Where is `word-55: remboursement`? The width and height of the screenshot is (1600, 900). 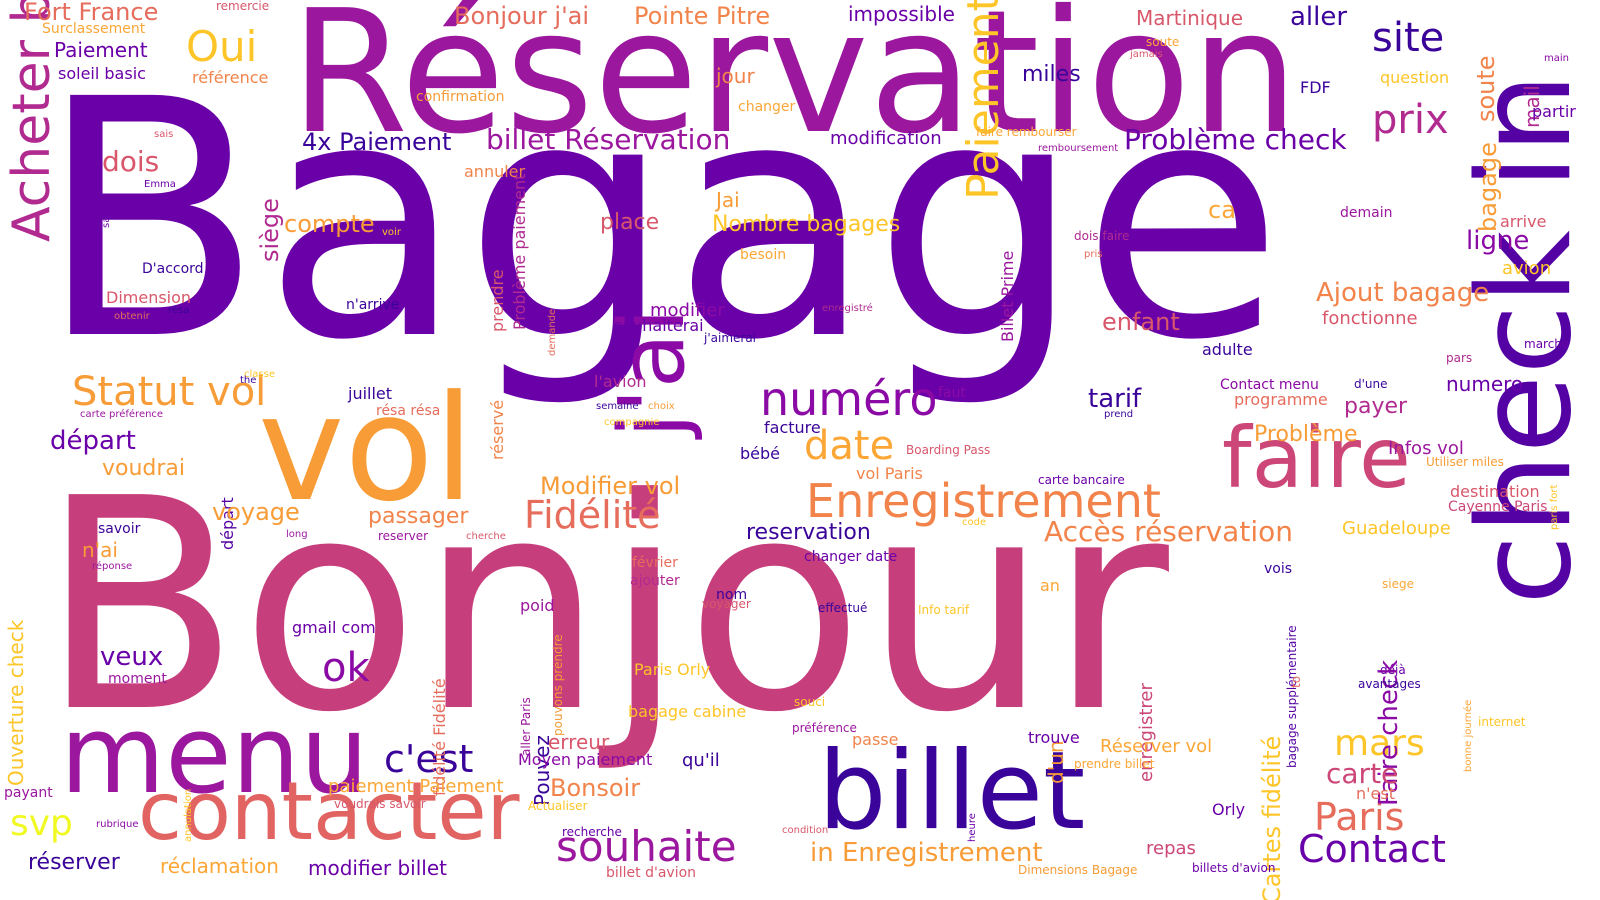 word-55: remboursement is located at coordinates (1078, 148).